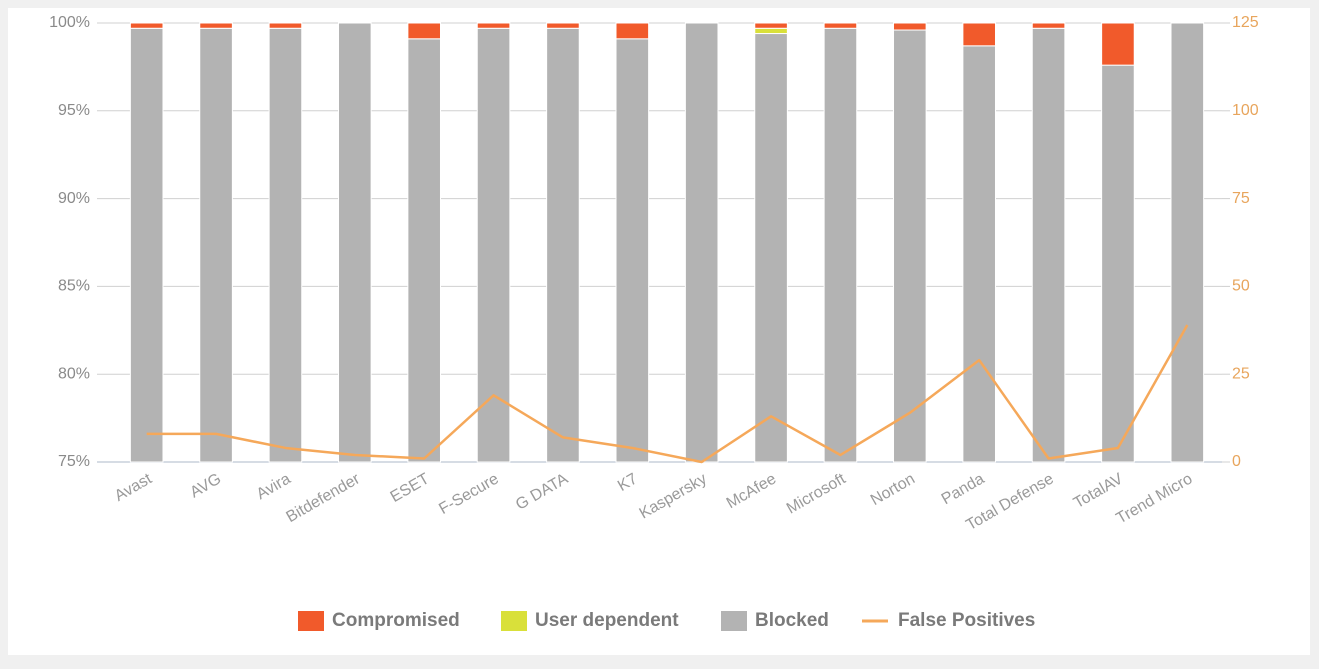  What do you see at coordinates (74, 110) in the screenshot?
I see `y-tick-label: 95%` at bounding box center [74, 110].